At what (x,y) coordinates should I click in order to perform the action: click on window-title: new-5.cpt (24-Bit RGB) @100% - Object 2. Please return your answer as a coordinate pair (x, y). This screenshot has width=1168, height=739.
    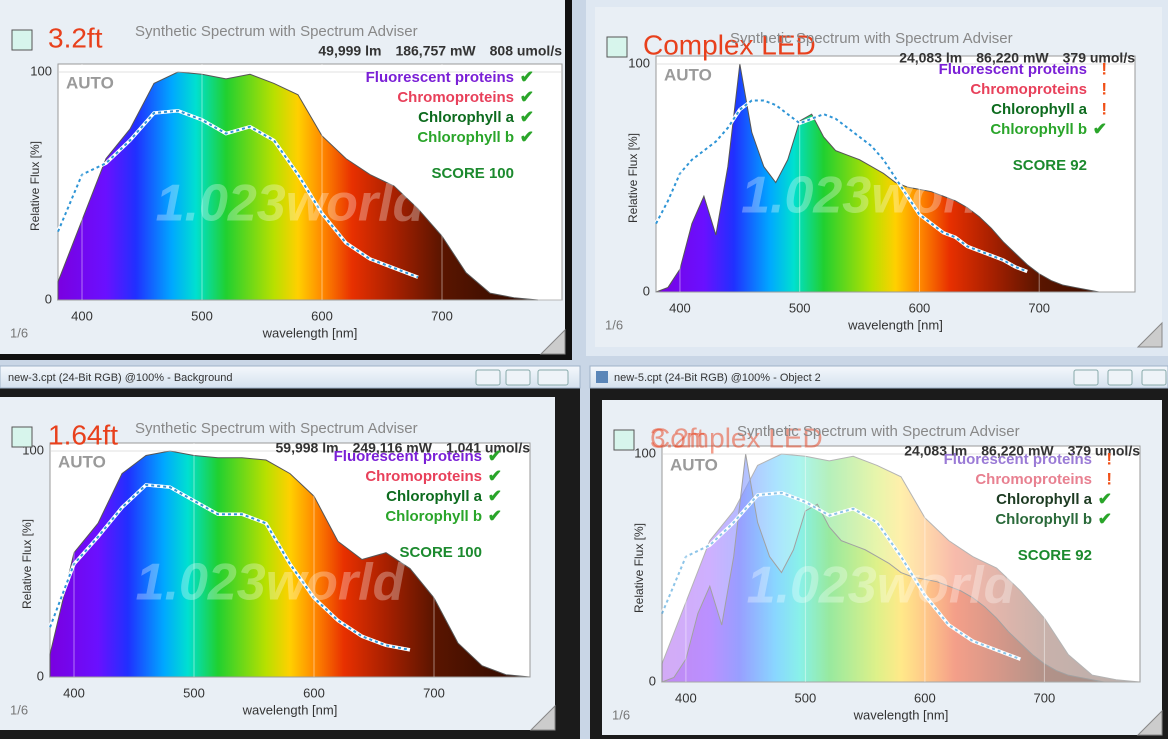
    Looking at the image, I should click on (717, 378).